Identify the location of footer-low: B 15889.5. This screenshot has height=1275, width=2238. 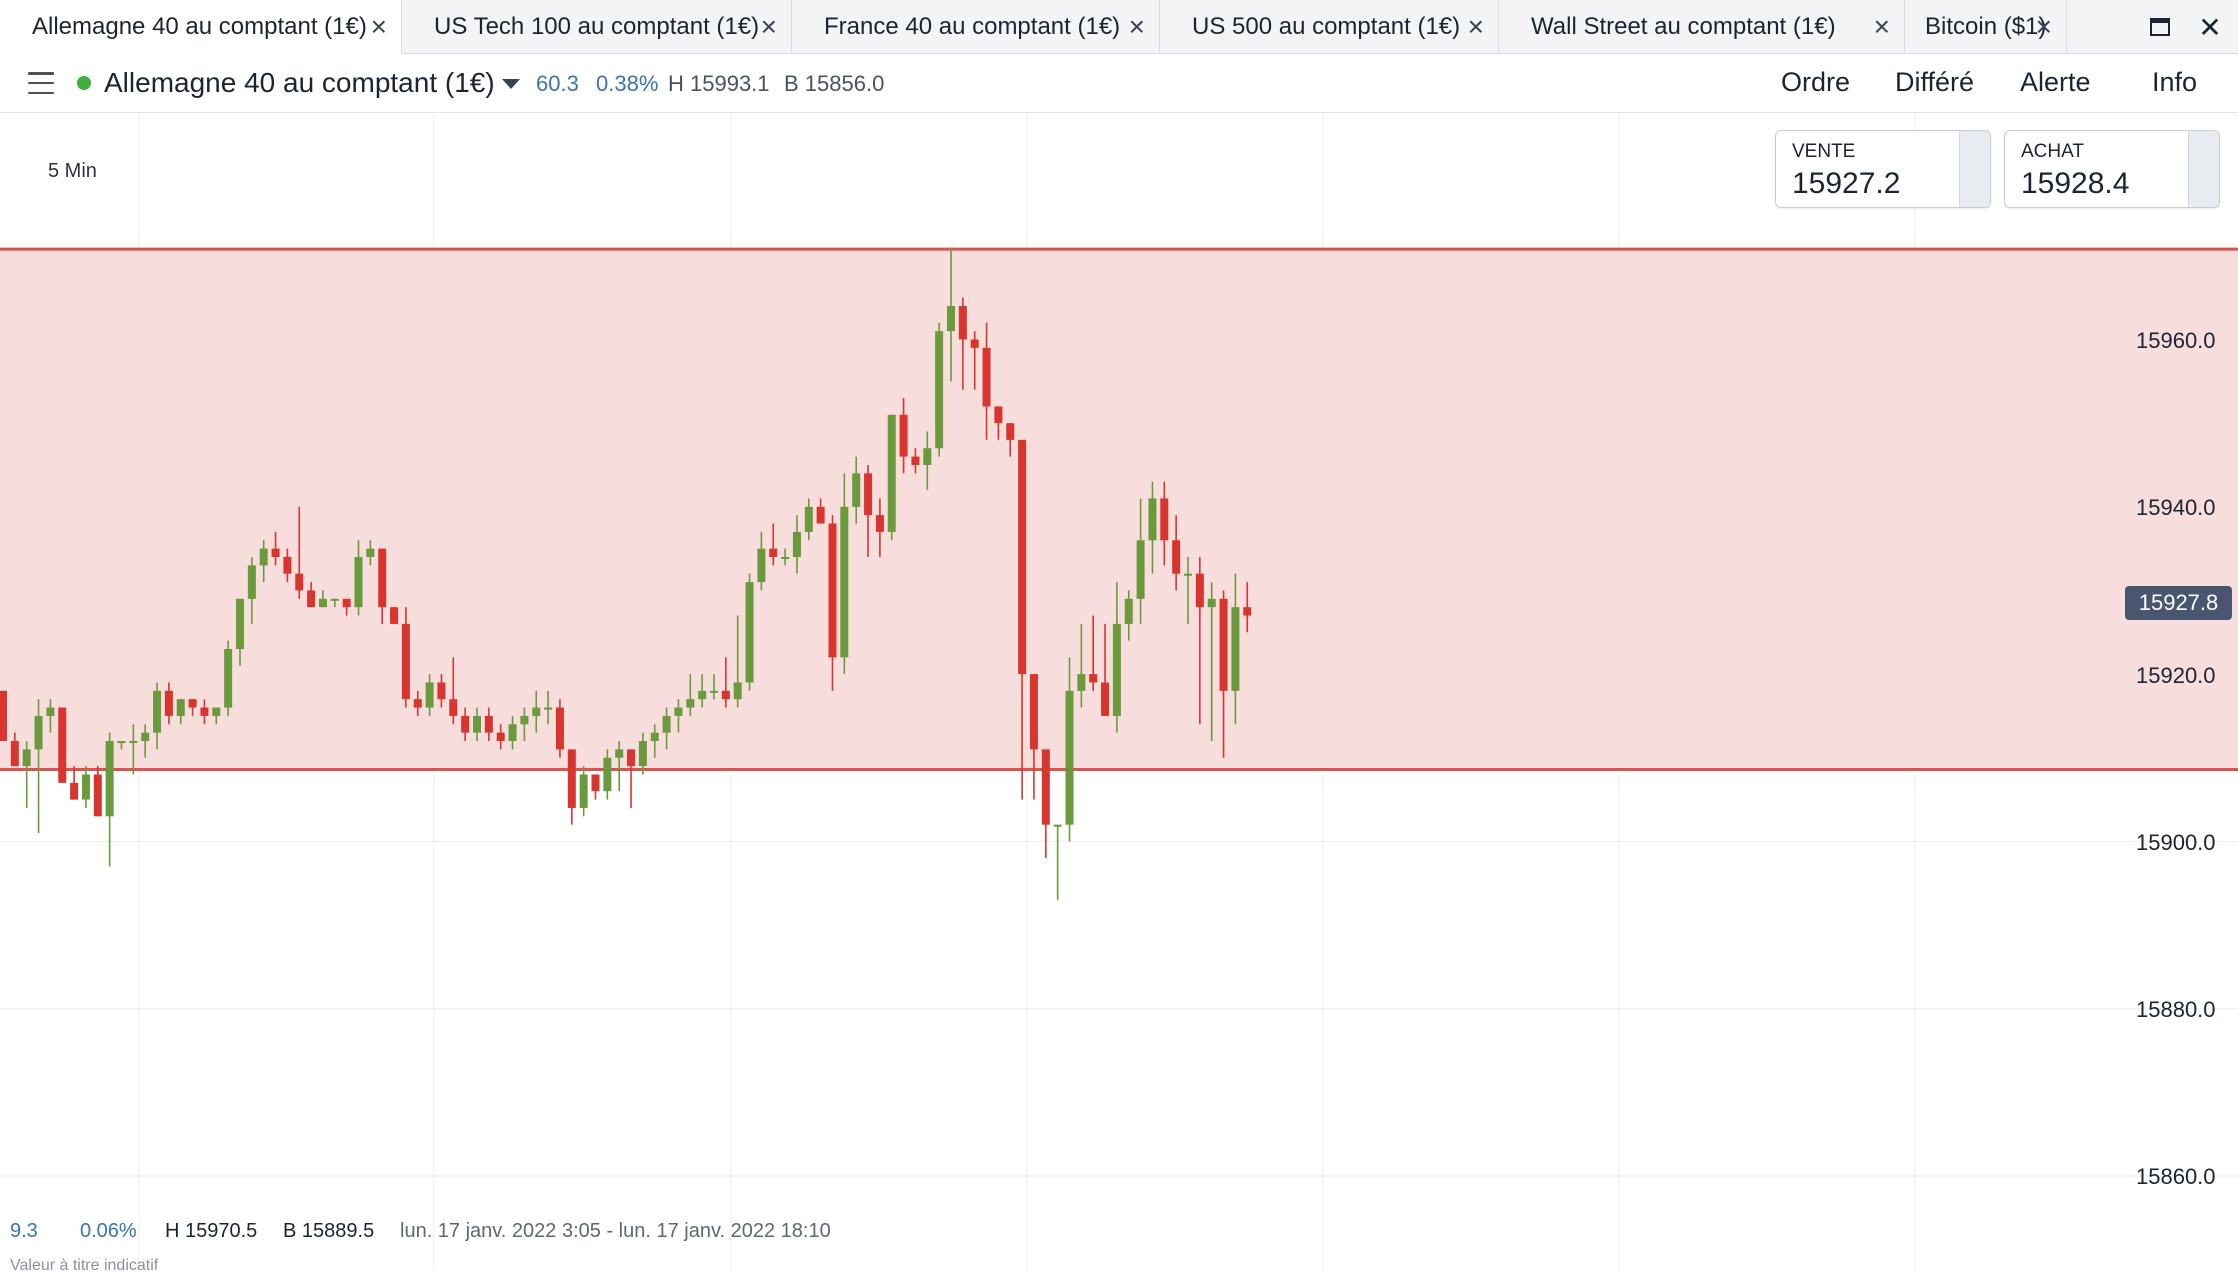
(329, 1231).